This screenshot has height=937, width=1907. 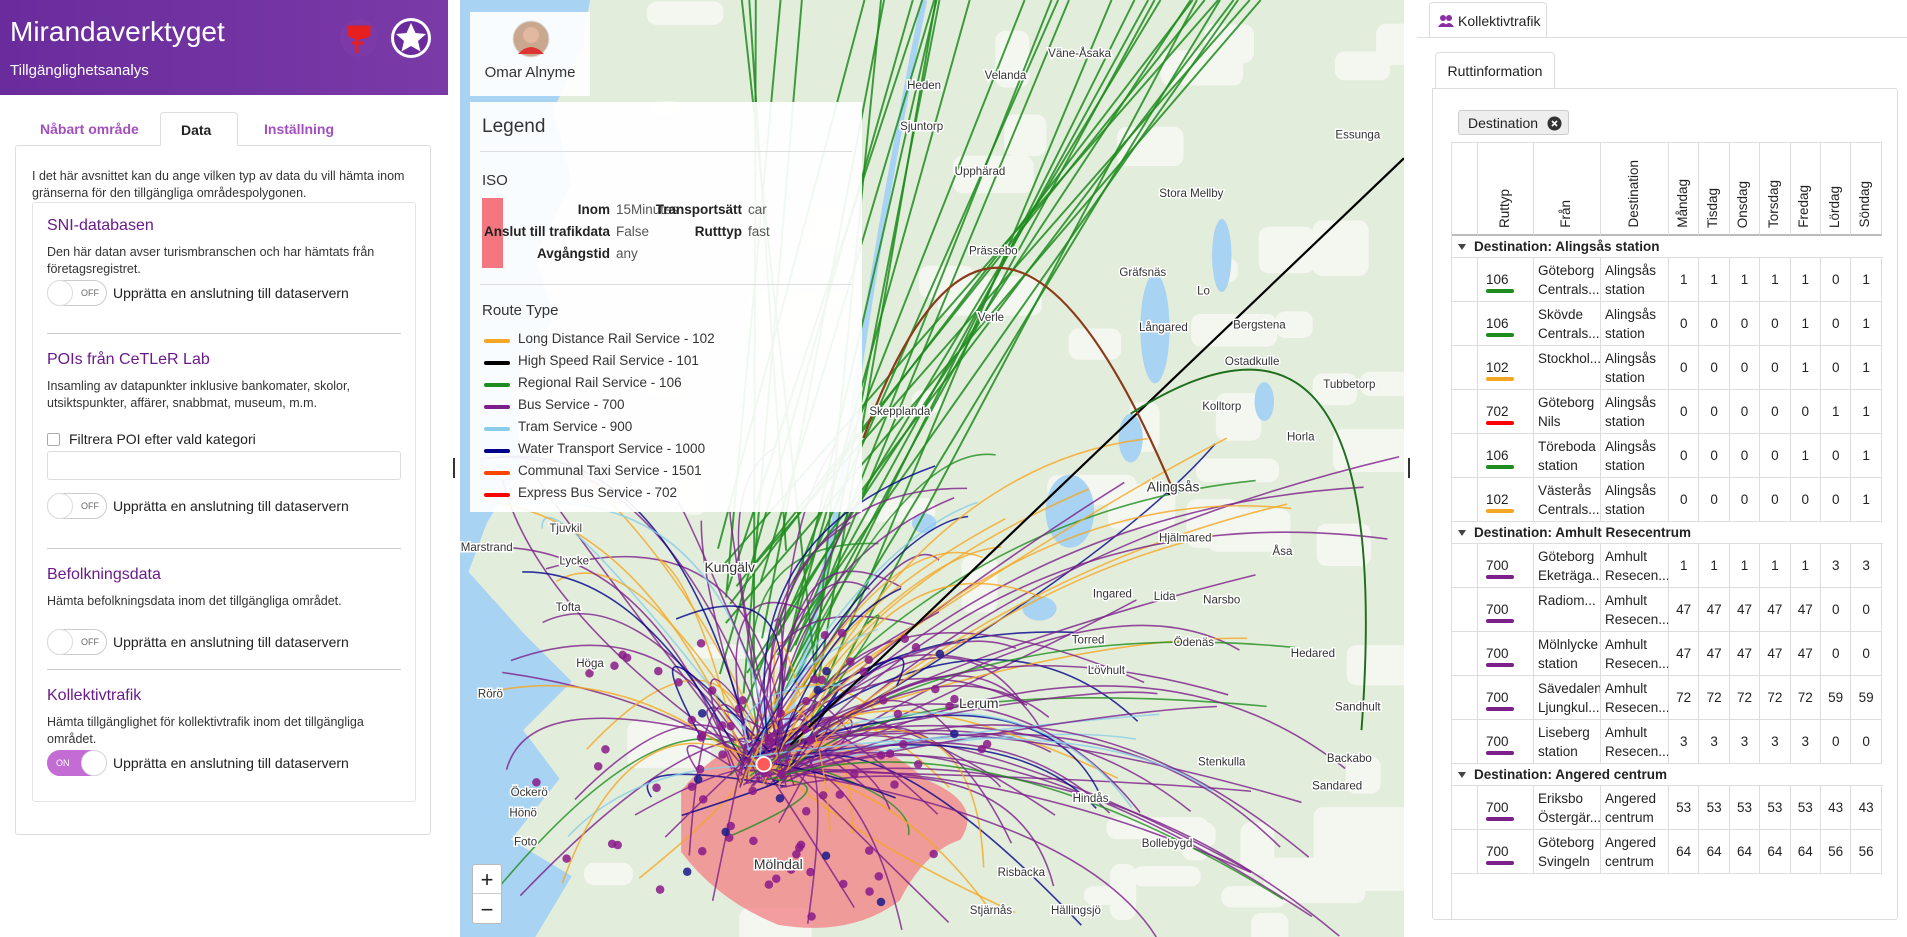 I want to click on column-header: Fredag, so click(x=1805, y=189).